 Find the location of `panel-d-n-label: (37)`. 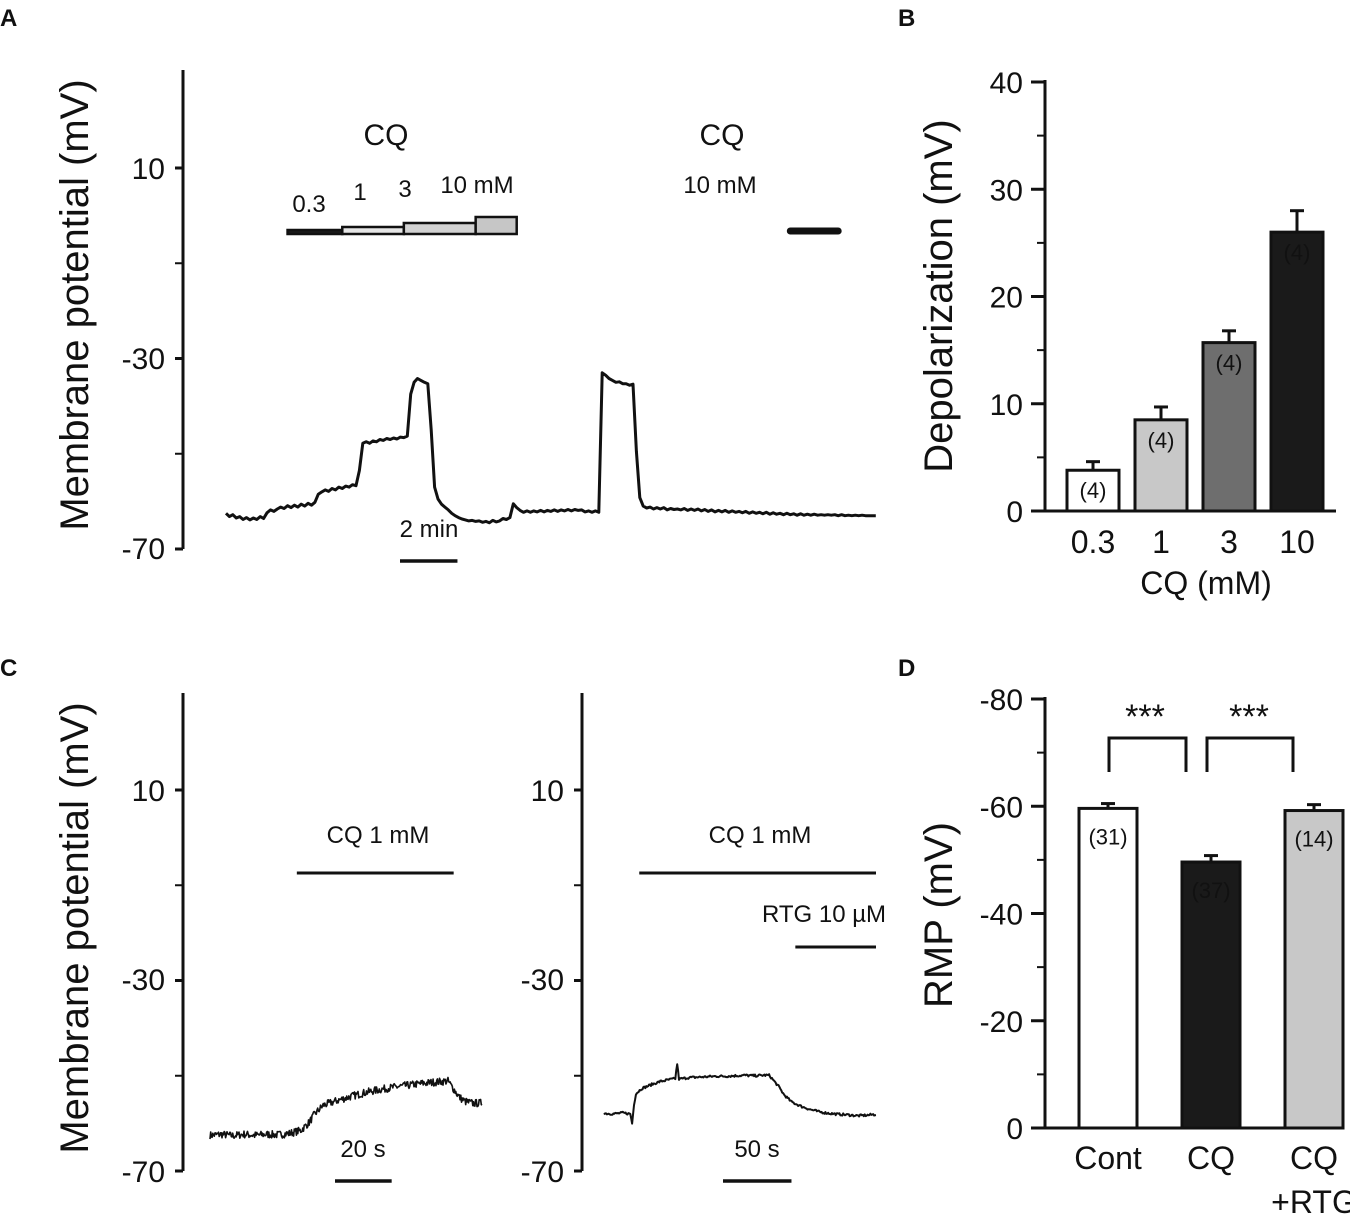

panel-d-n-label: (37) is located at coordinates (1210, 890).